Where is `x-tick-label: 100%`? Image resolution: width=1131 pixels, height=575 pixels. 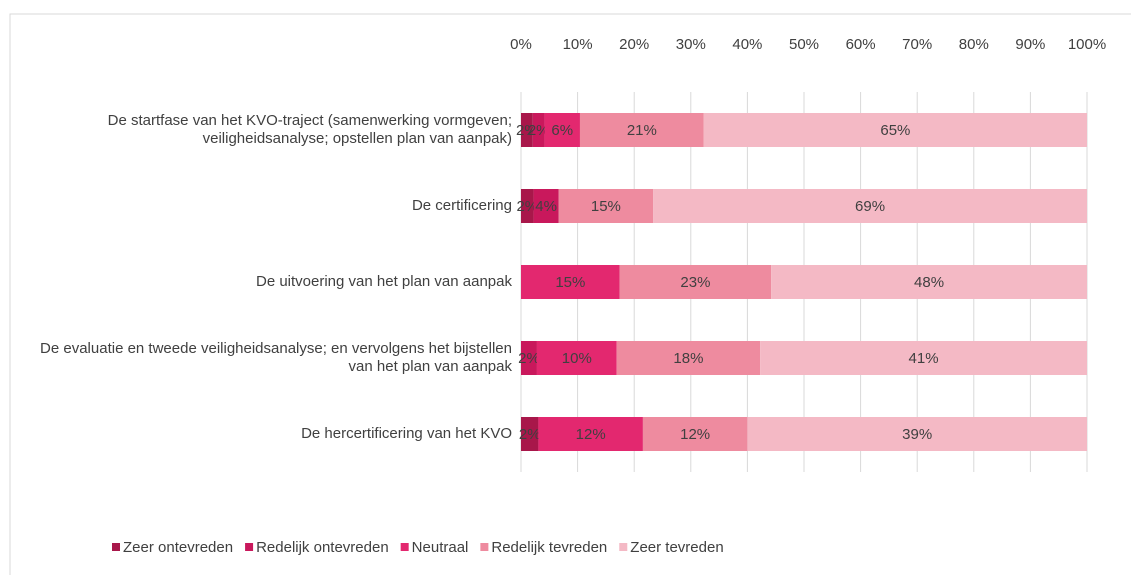 x-tick-label: 100% is located at coordinates (1087, 44).